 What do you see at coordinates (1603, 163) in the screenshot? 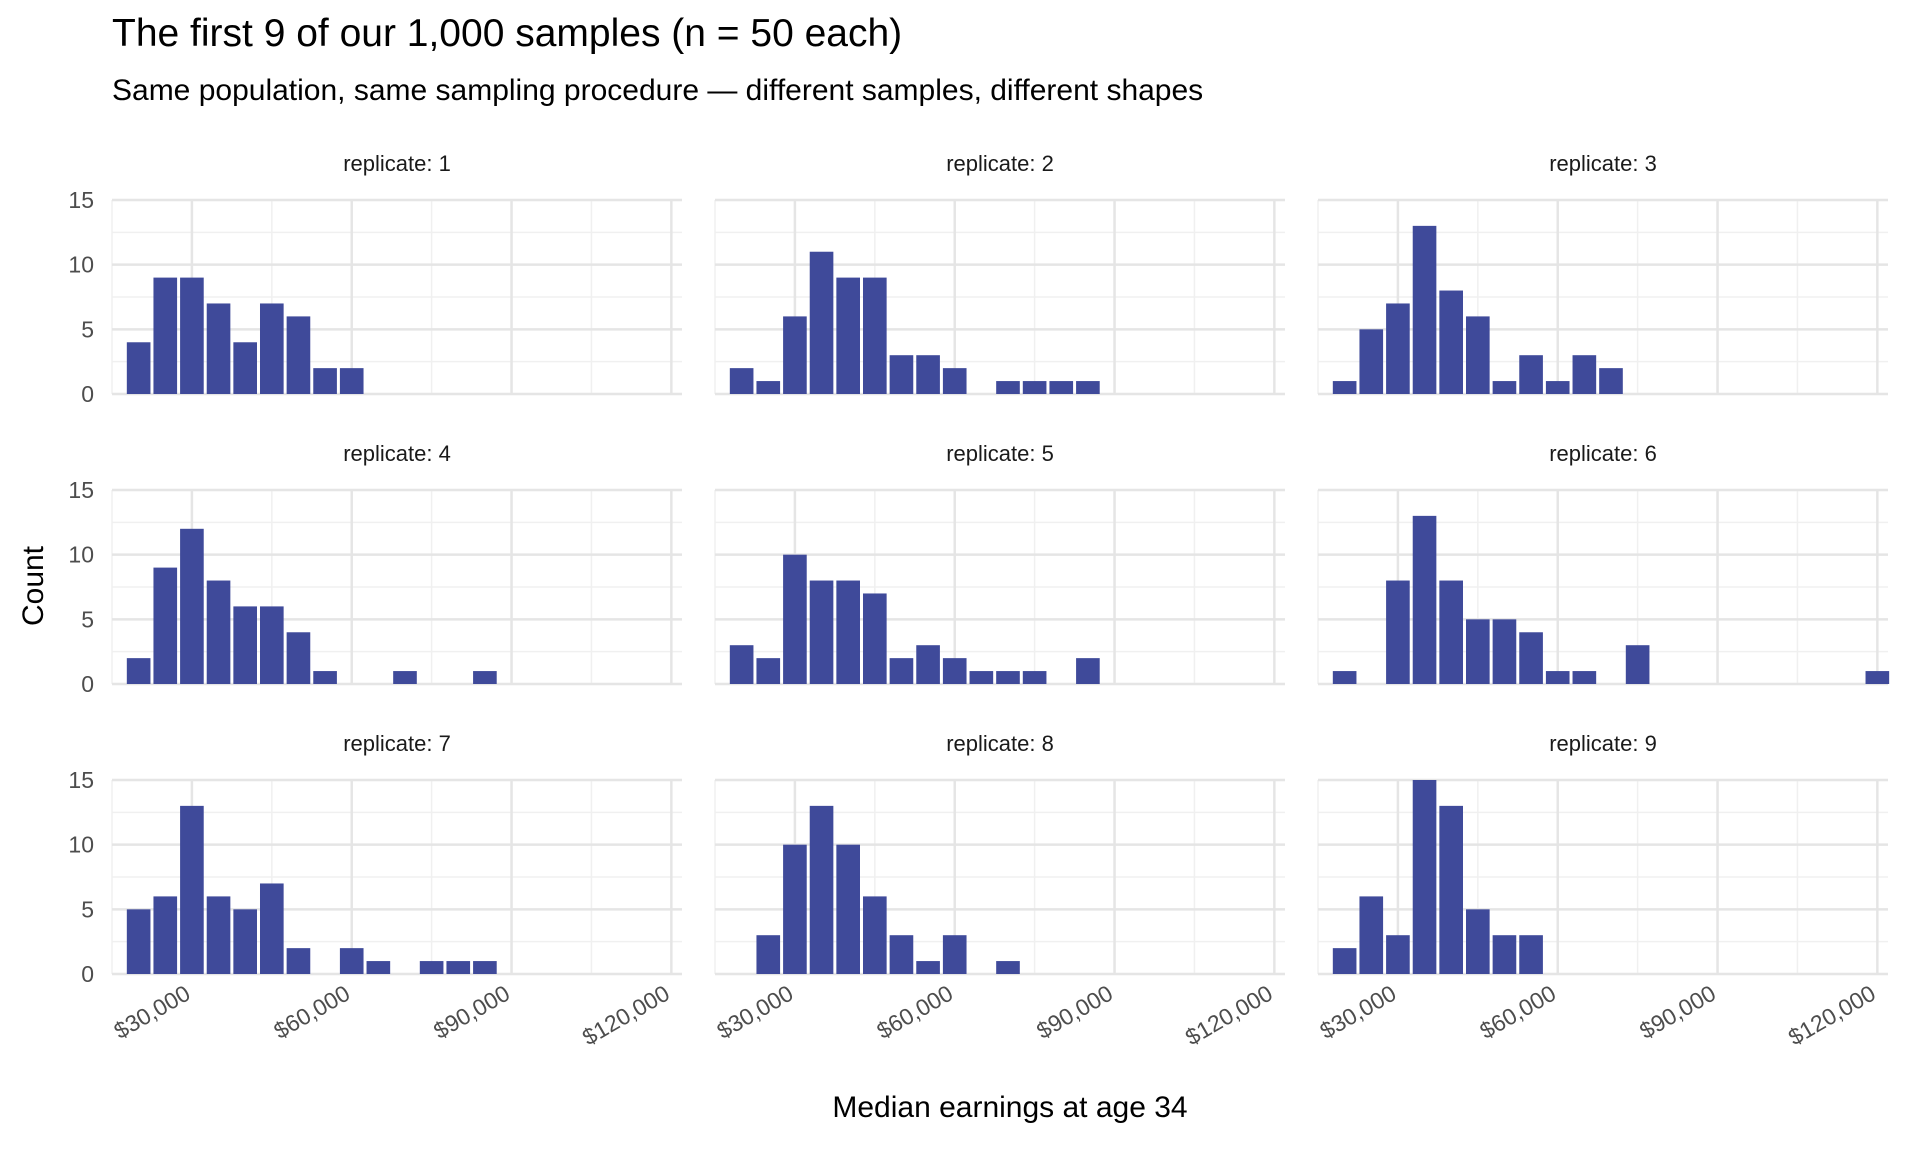
I see `facet-strip-label: replicate: 3` at bounding box center [1603, 163].